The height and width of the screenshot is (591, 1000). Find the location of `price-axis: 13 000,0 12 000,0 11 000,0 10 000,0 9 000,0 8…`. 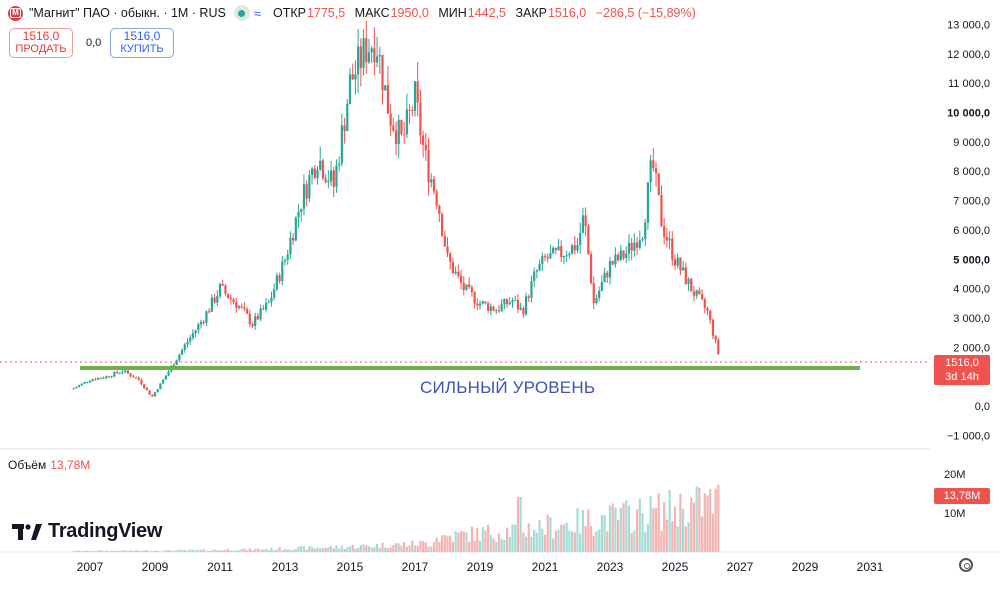

price-axis: 13 000,0 12 000,0 11 000,0 10 000,0 9 000,0 8… is located at coordinates (968, 230).